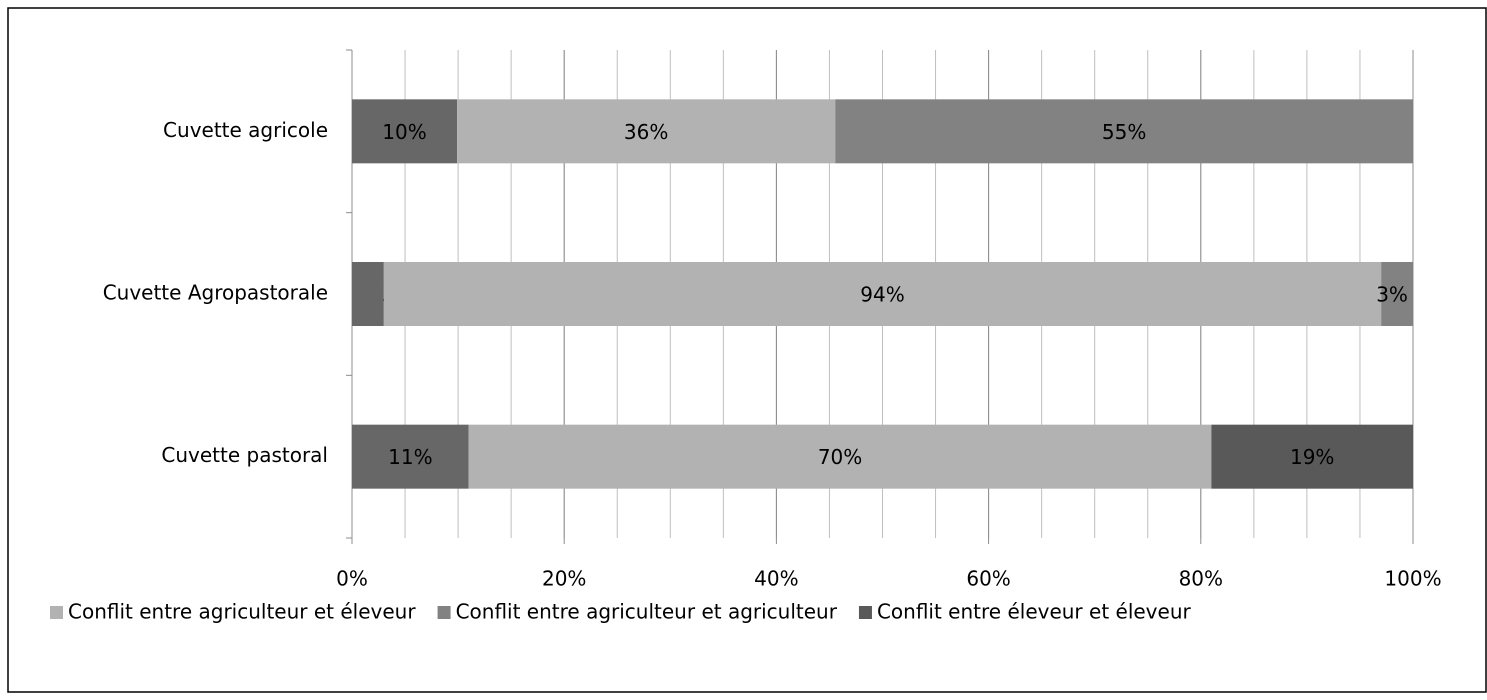 This screenshot has width=1487, height=700. I want to click on legend-label: Conflit entre agriculteur et éleveur, so click(242, 612).